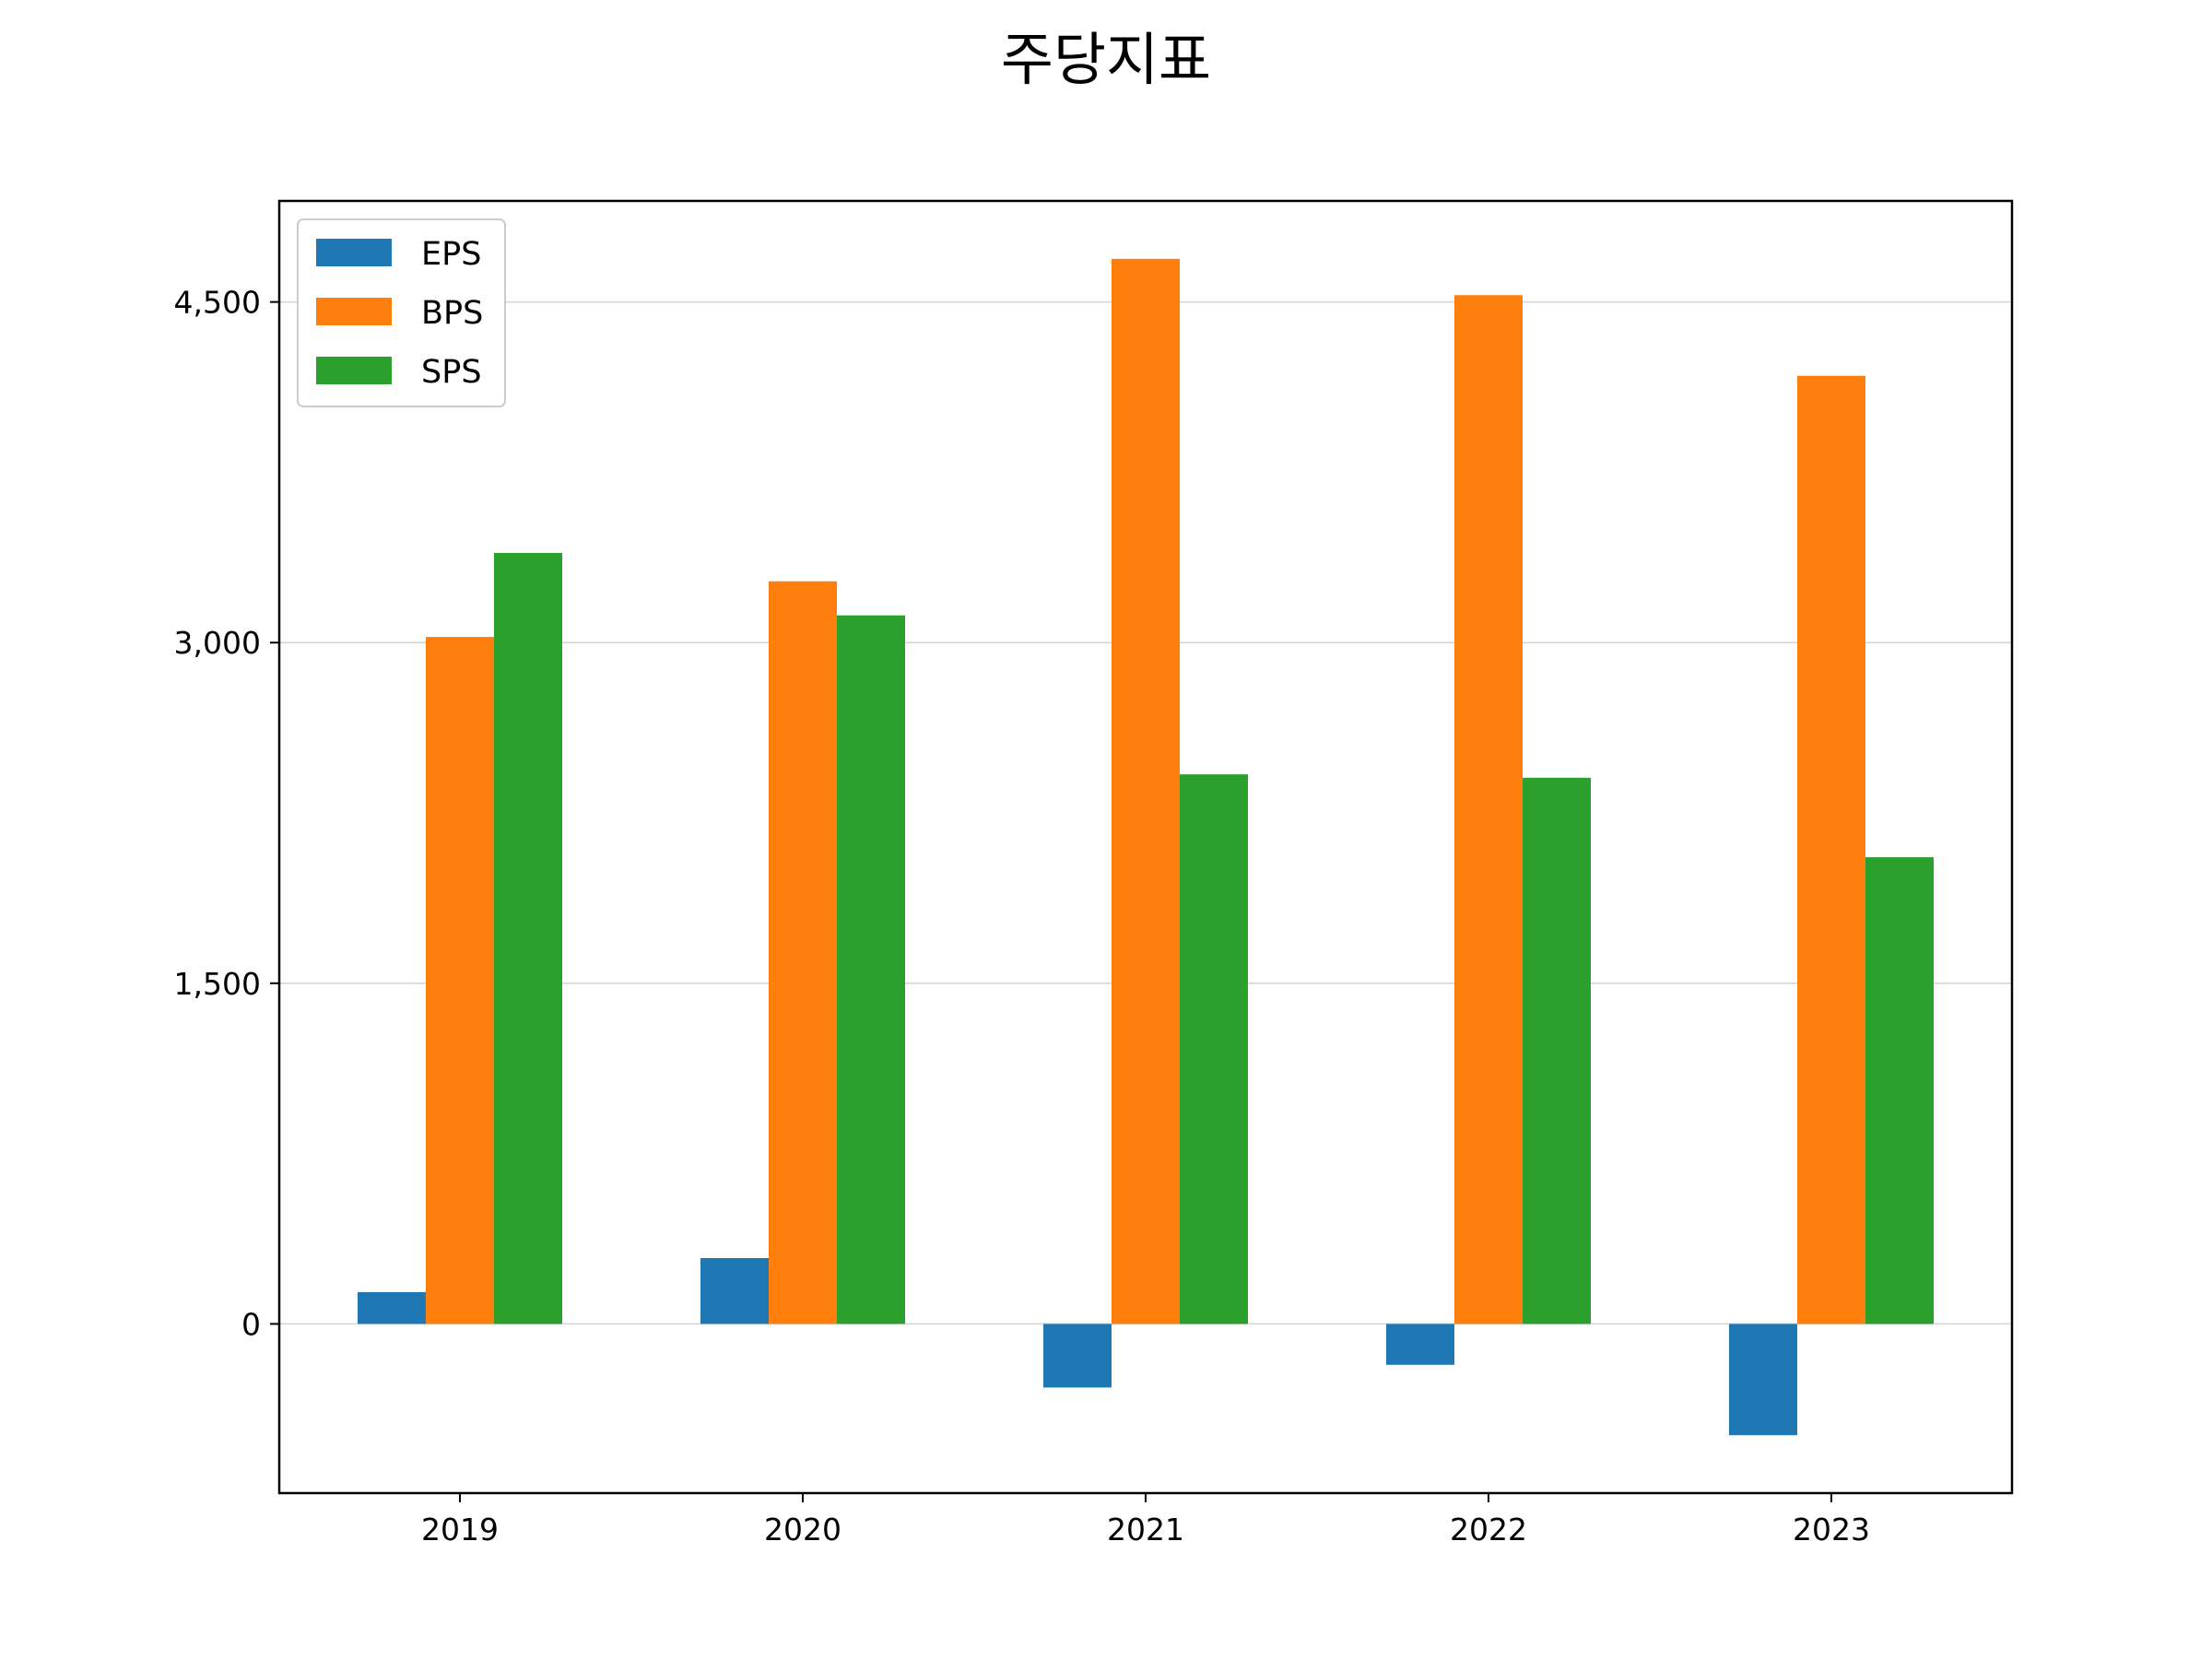 This screenshot has width=2212, height=1659. I want to click on bar-bps-2023, so click(1831, 849).